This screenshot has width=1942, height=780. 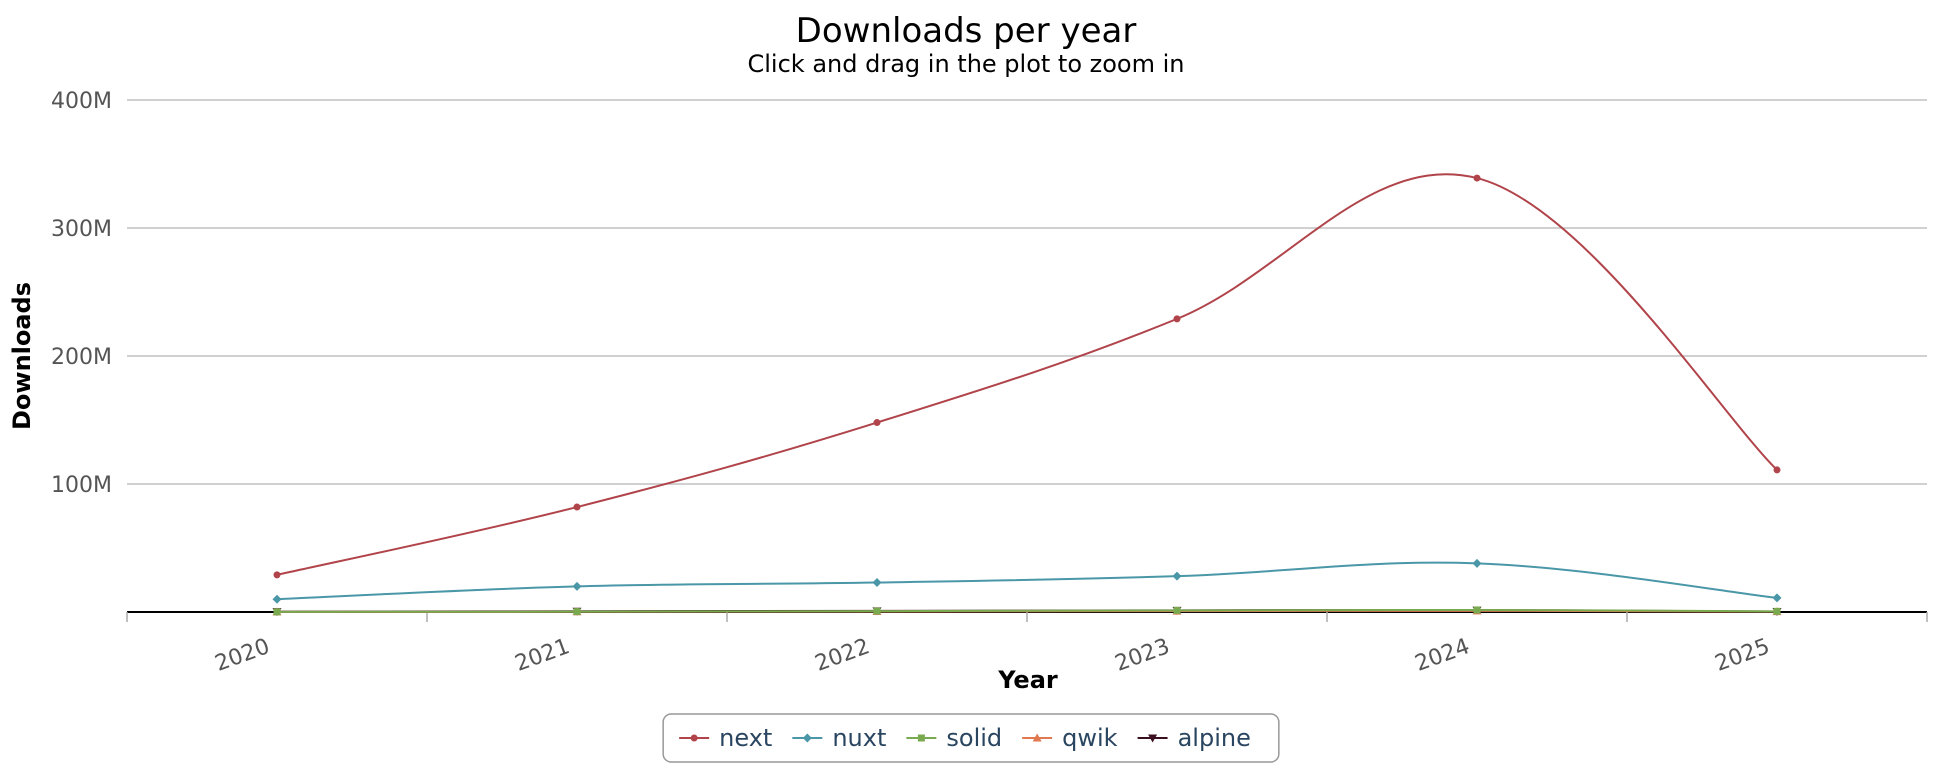 What do you see at coordinates (974, 738) in the screenshot?
I see `legend-label: solid` at bounding box center [974, 738].